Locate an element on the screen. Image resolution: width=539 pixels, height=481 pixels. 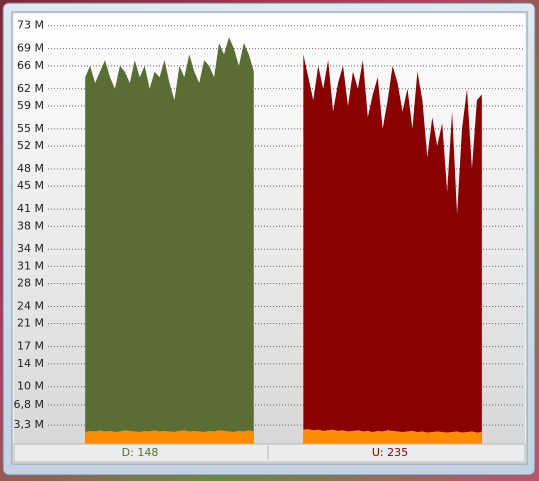
y-tick-label: 41 M is located at coordinates (30, 208).